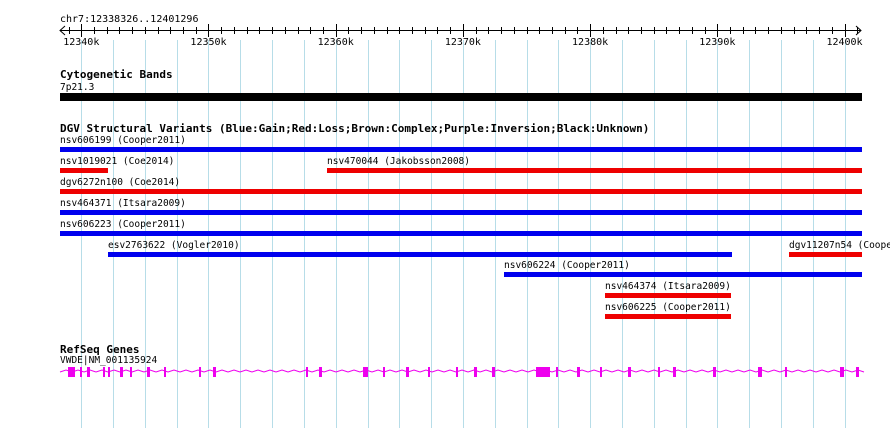  What do you see at coordinates (117, 161) in the screenshot?
I see `variant-label: nsv1019021 (Coe2014)` at bounding box center [117, 161].